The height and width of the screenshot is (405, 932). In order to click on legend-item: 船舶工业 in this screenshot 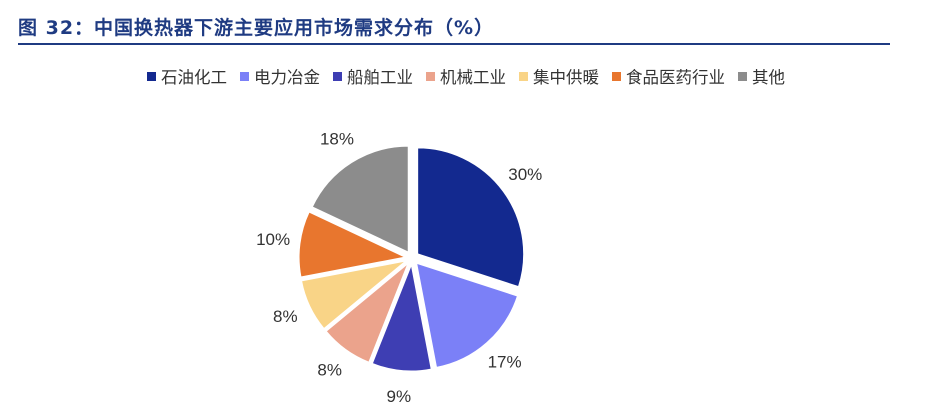, I will do `click(373, 76)`.